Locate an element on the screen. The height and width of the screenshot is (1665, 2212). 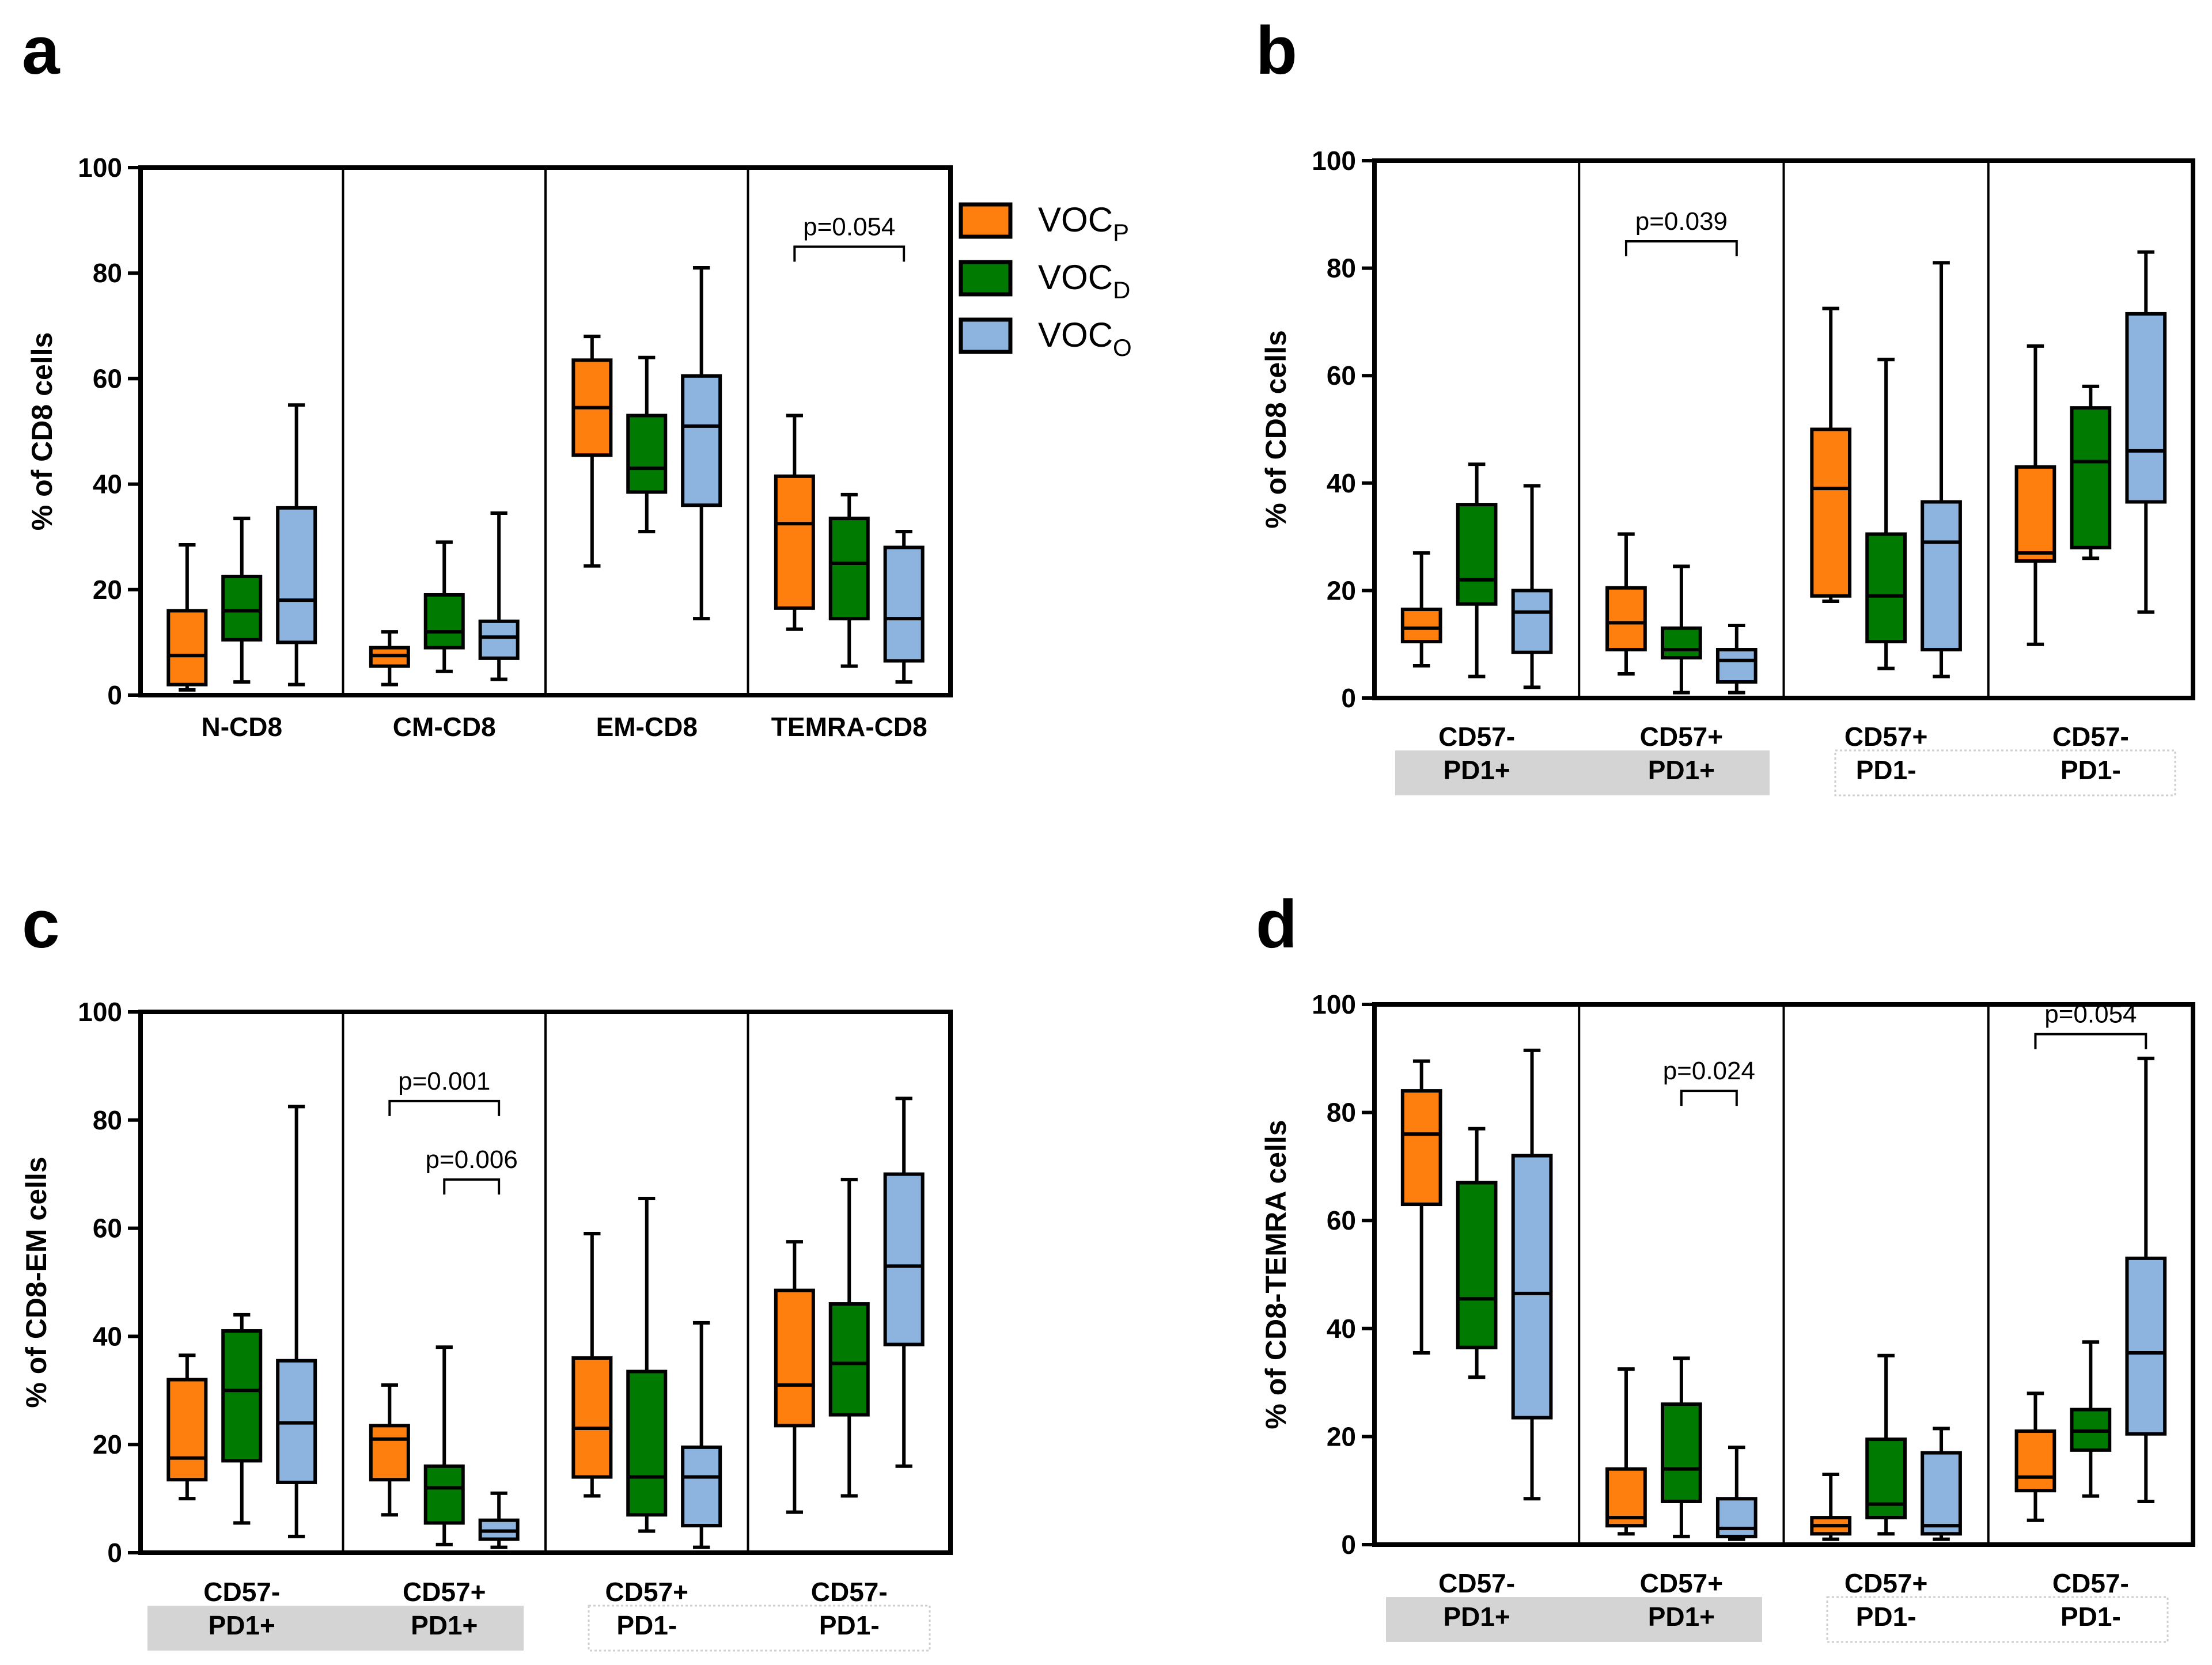
category-label: N-CD8 is located at coordinates (241, 727).